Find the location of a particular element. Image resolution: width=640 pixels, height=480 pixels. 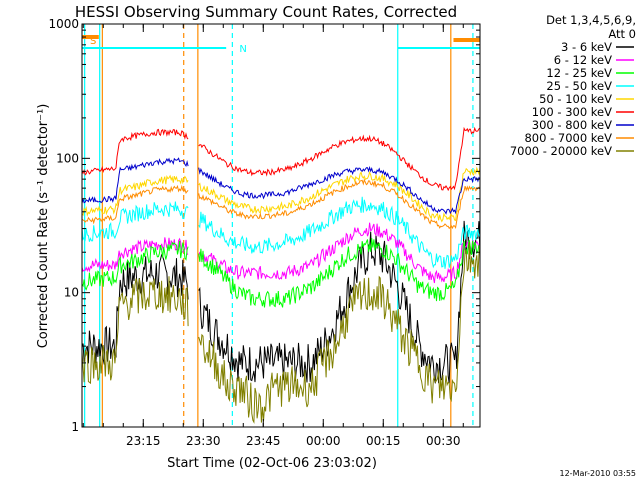

x-tick-label: 23:15 is located at coordinates (143, 441).